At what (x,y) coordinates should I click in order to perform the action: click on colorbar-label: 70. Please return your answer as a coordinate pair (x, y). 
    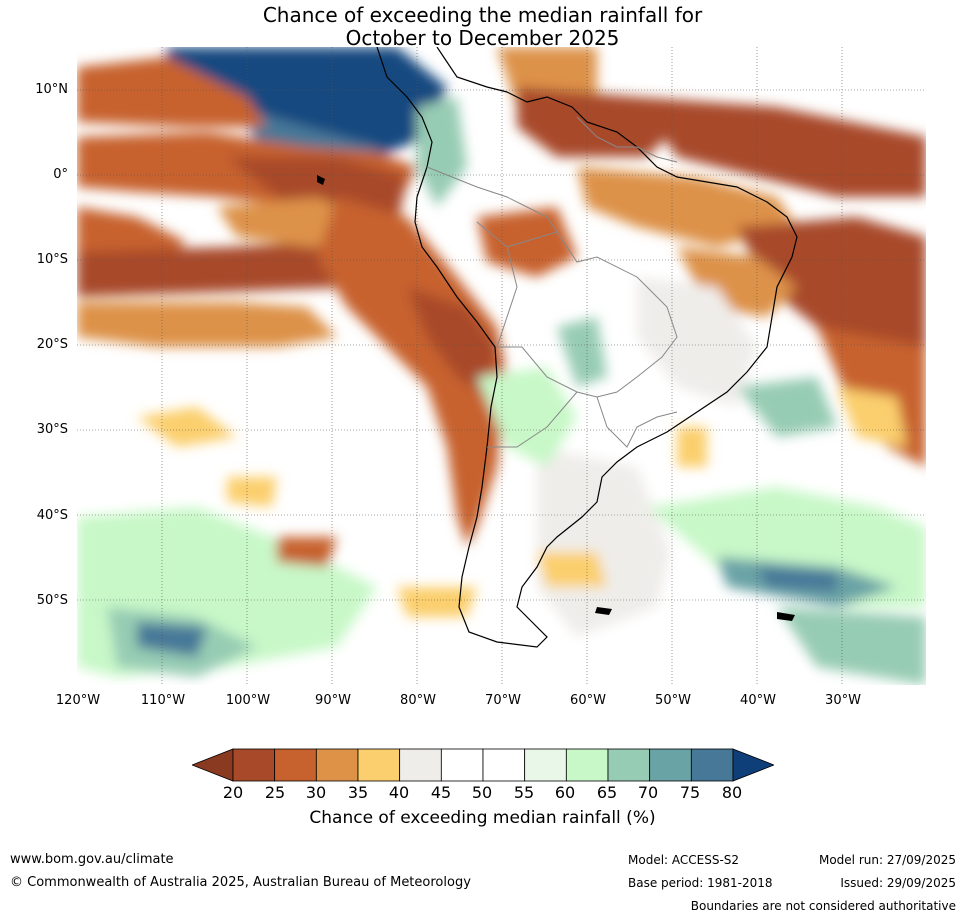
    Looking at the image, I should click on (648, 792).